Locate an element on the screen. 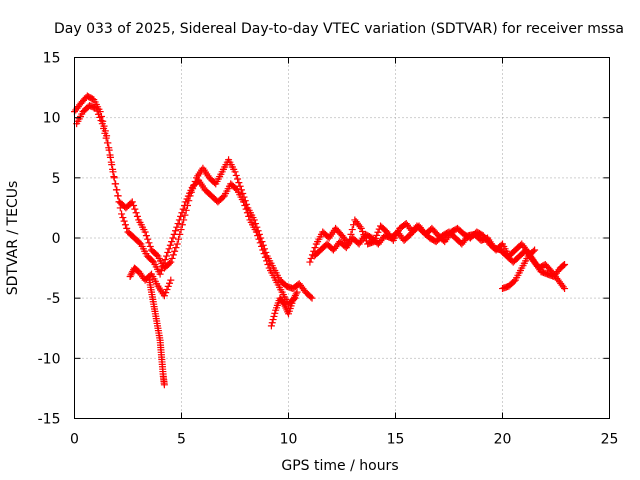 This screenshot has height=480, width=640. x-tick-label: 20 is located at coordinates (503, 440).